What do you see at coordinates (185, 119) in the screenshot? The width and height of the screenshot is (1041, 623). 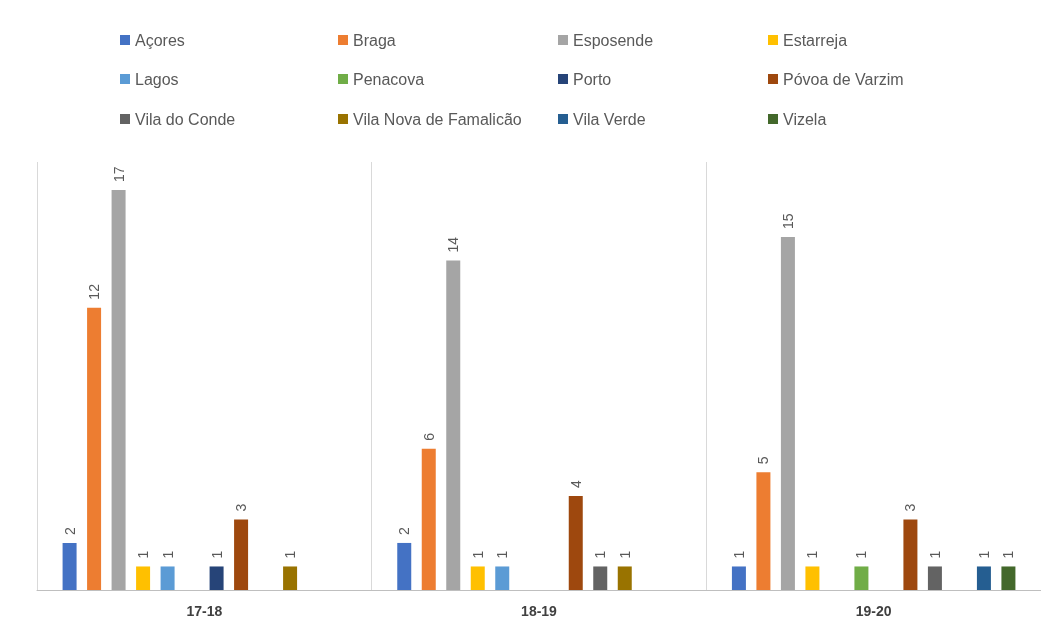 I see `legend-label: Vila do Conde` at bounding box center [185, 119].